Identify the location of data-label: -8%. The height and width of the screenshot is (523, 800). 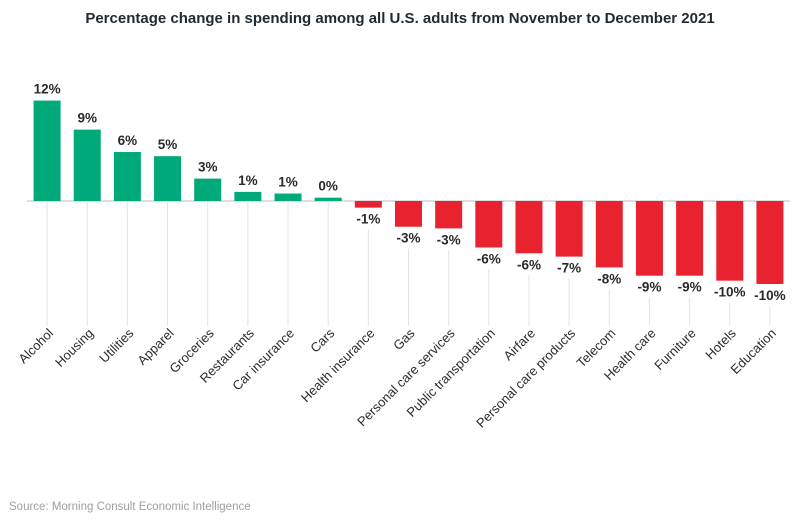
(609, 278).